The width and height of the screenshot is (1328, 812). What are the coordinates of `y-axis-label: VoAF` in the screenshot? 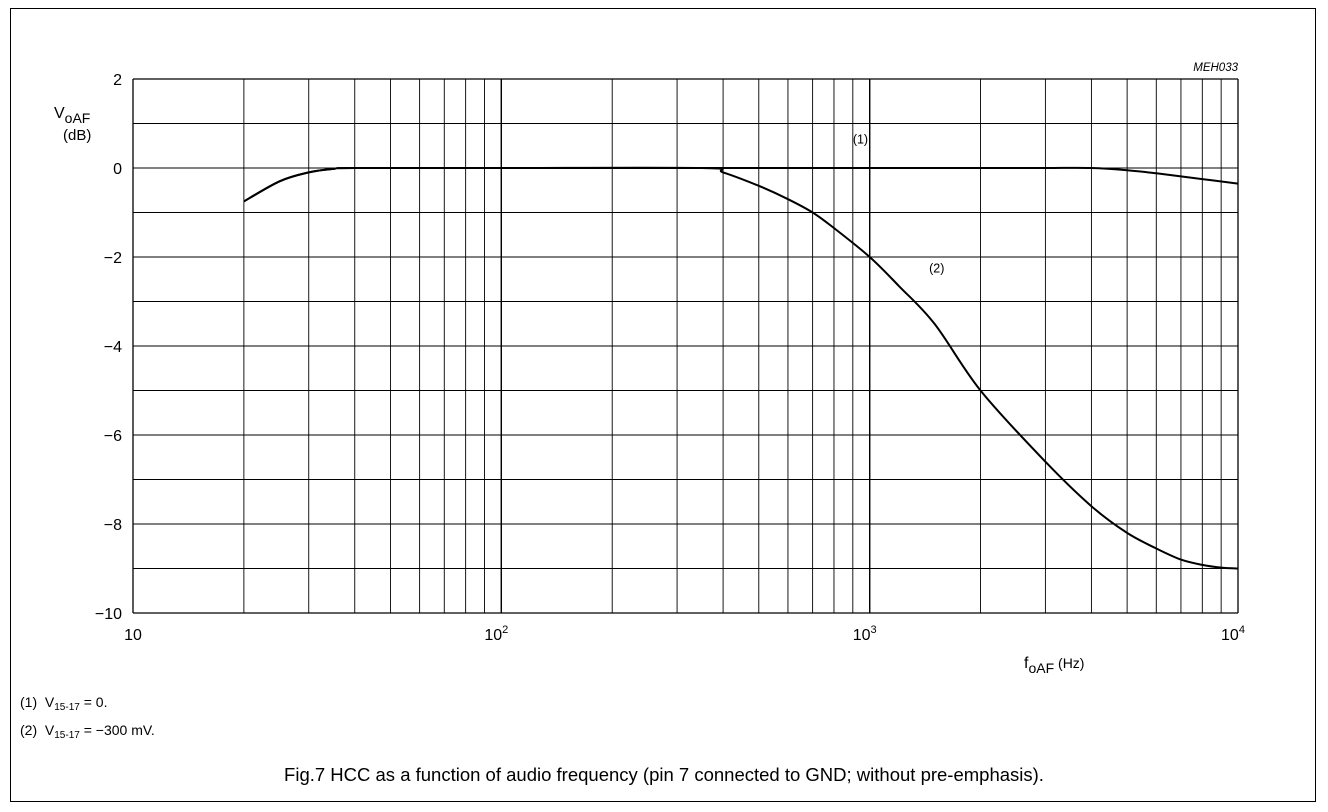 It's located at (72, 115).